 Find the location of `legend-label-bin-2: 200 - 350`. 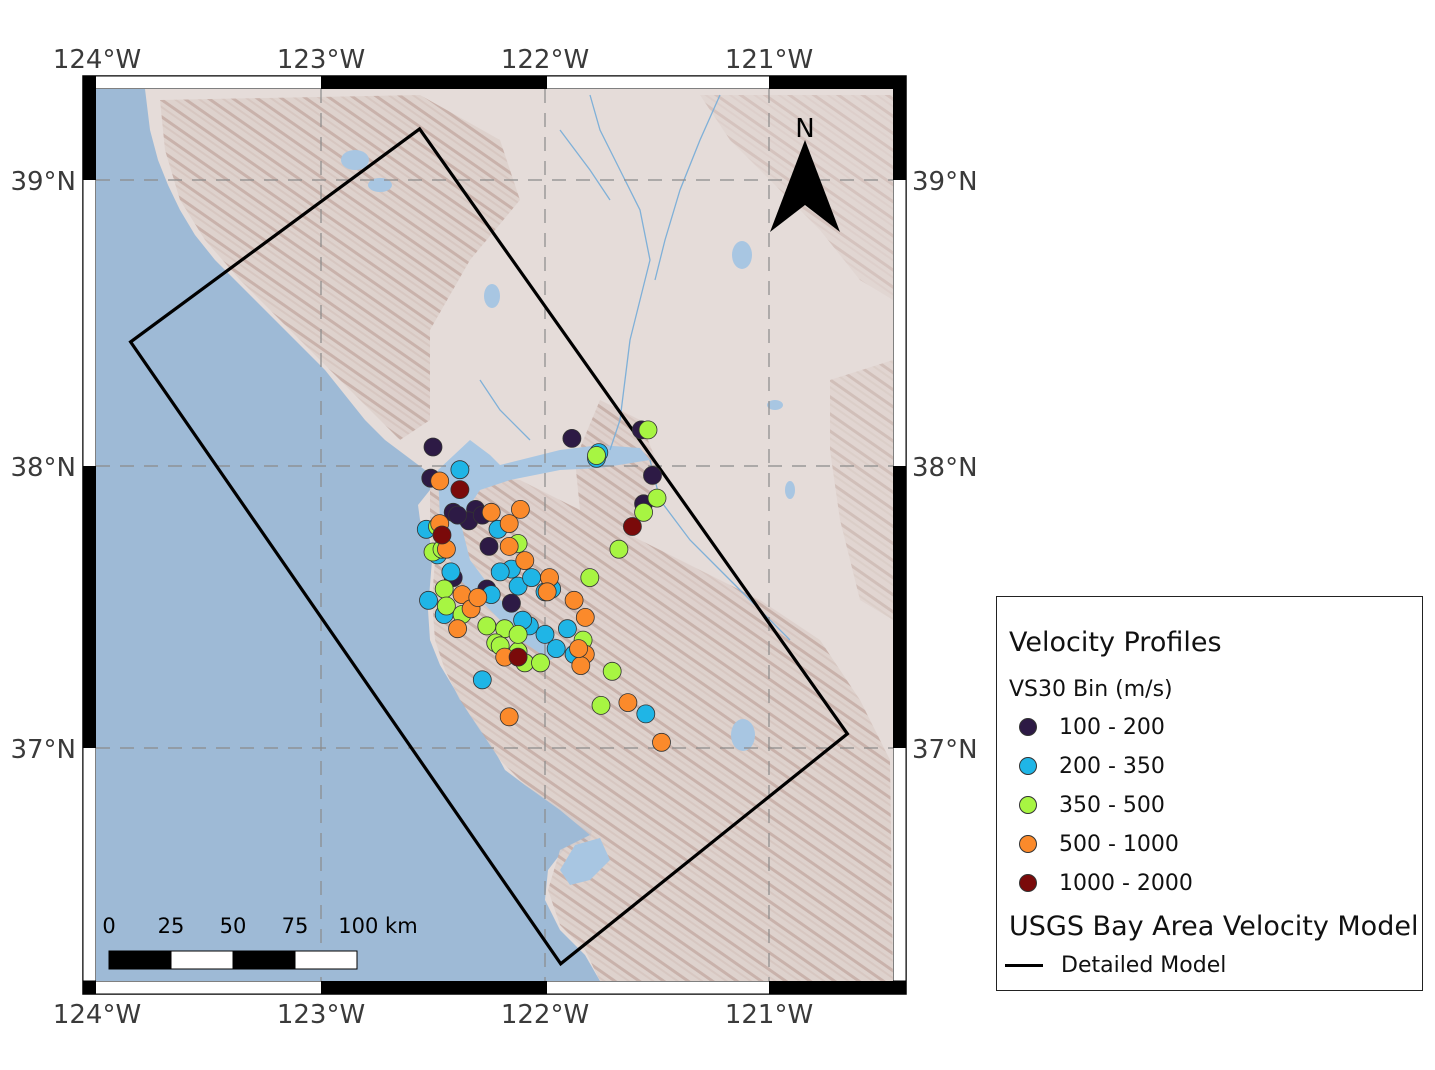

legend-label-bin-2: 200 - 350 is located at coordinates (1112, 766).